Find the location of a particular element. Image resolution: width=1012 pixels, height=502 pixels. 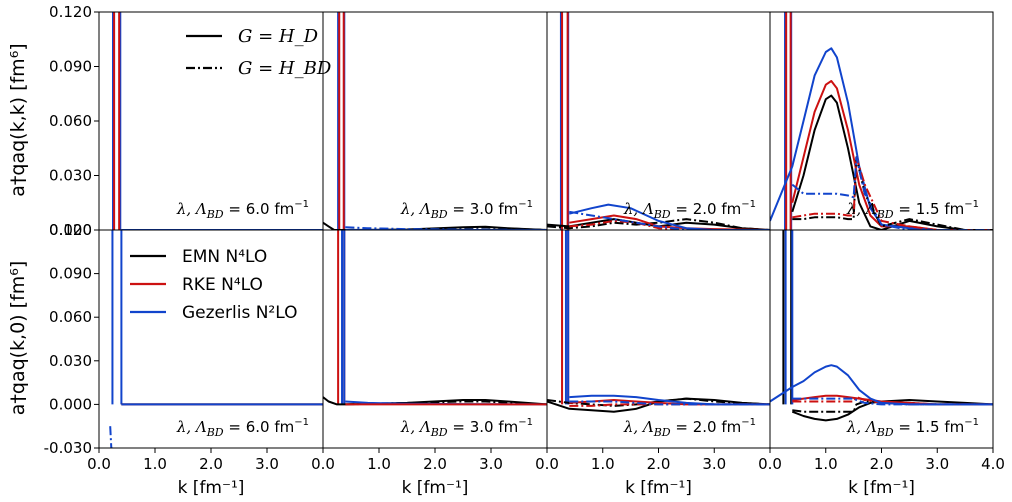

panel-r0-c1: λ, ΛBD = 3.0 fm−1 is located at coordinates (435, 121).